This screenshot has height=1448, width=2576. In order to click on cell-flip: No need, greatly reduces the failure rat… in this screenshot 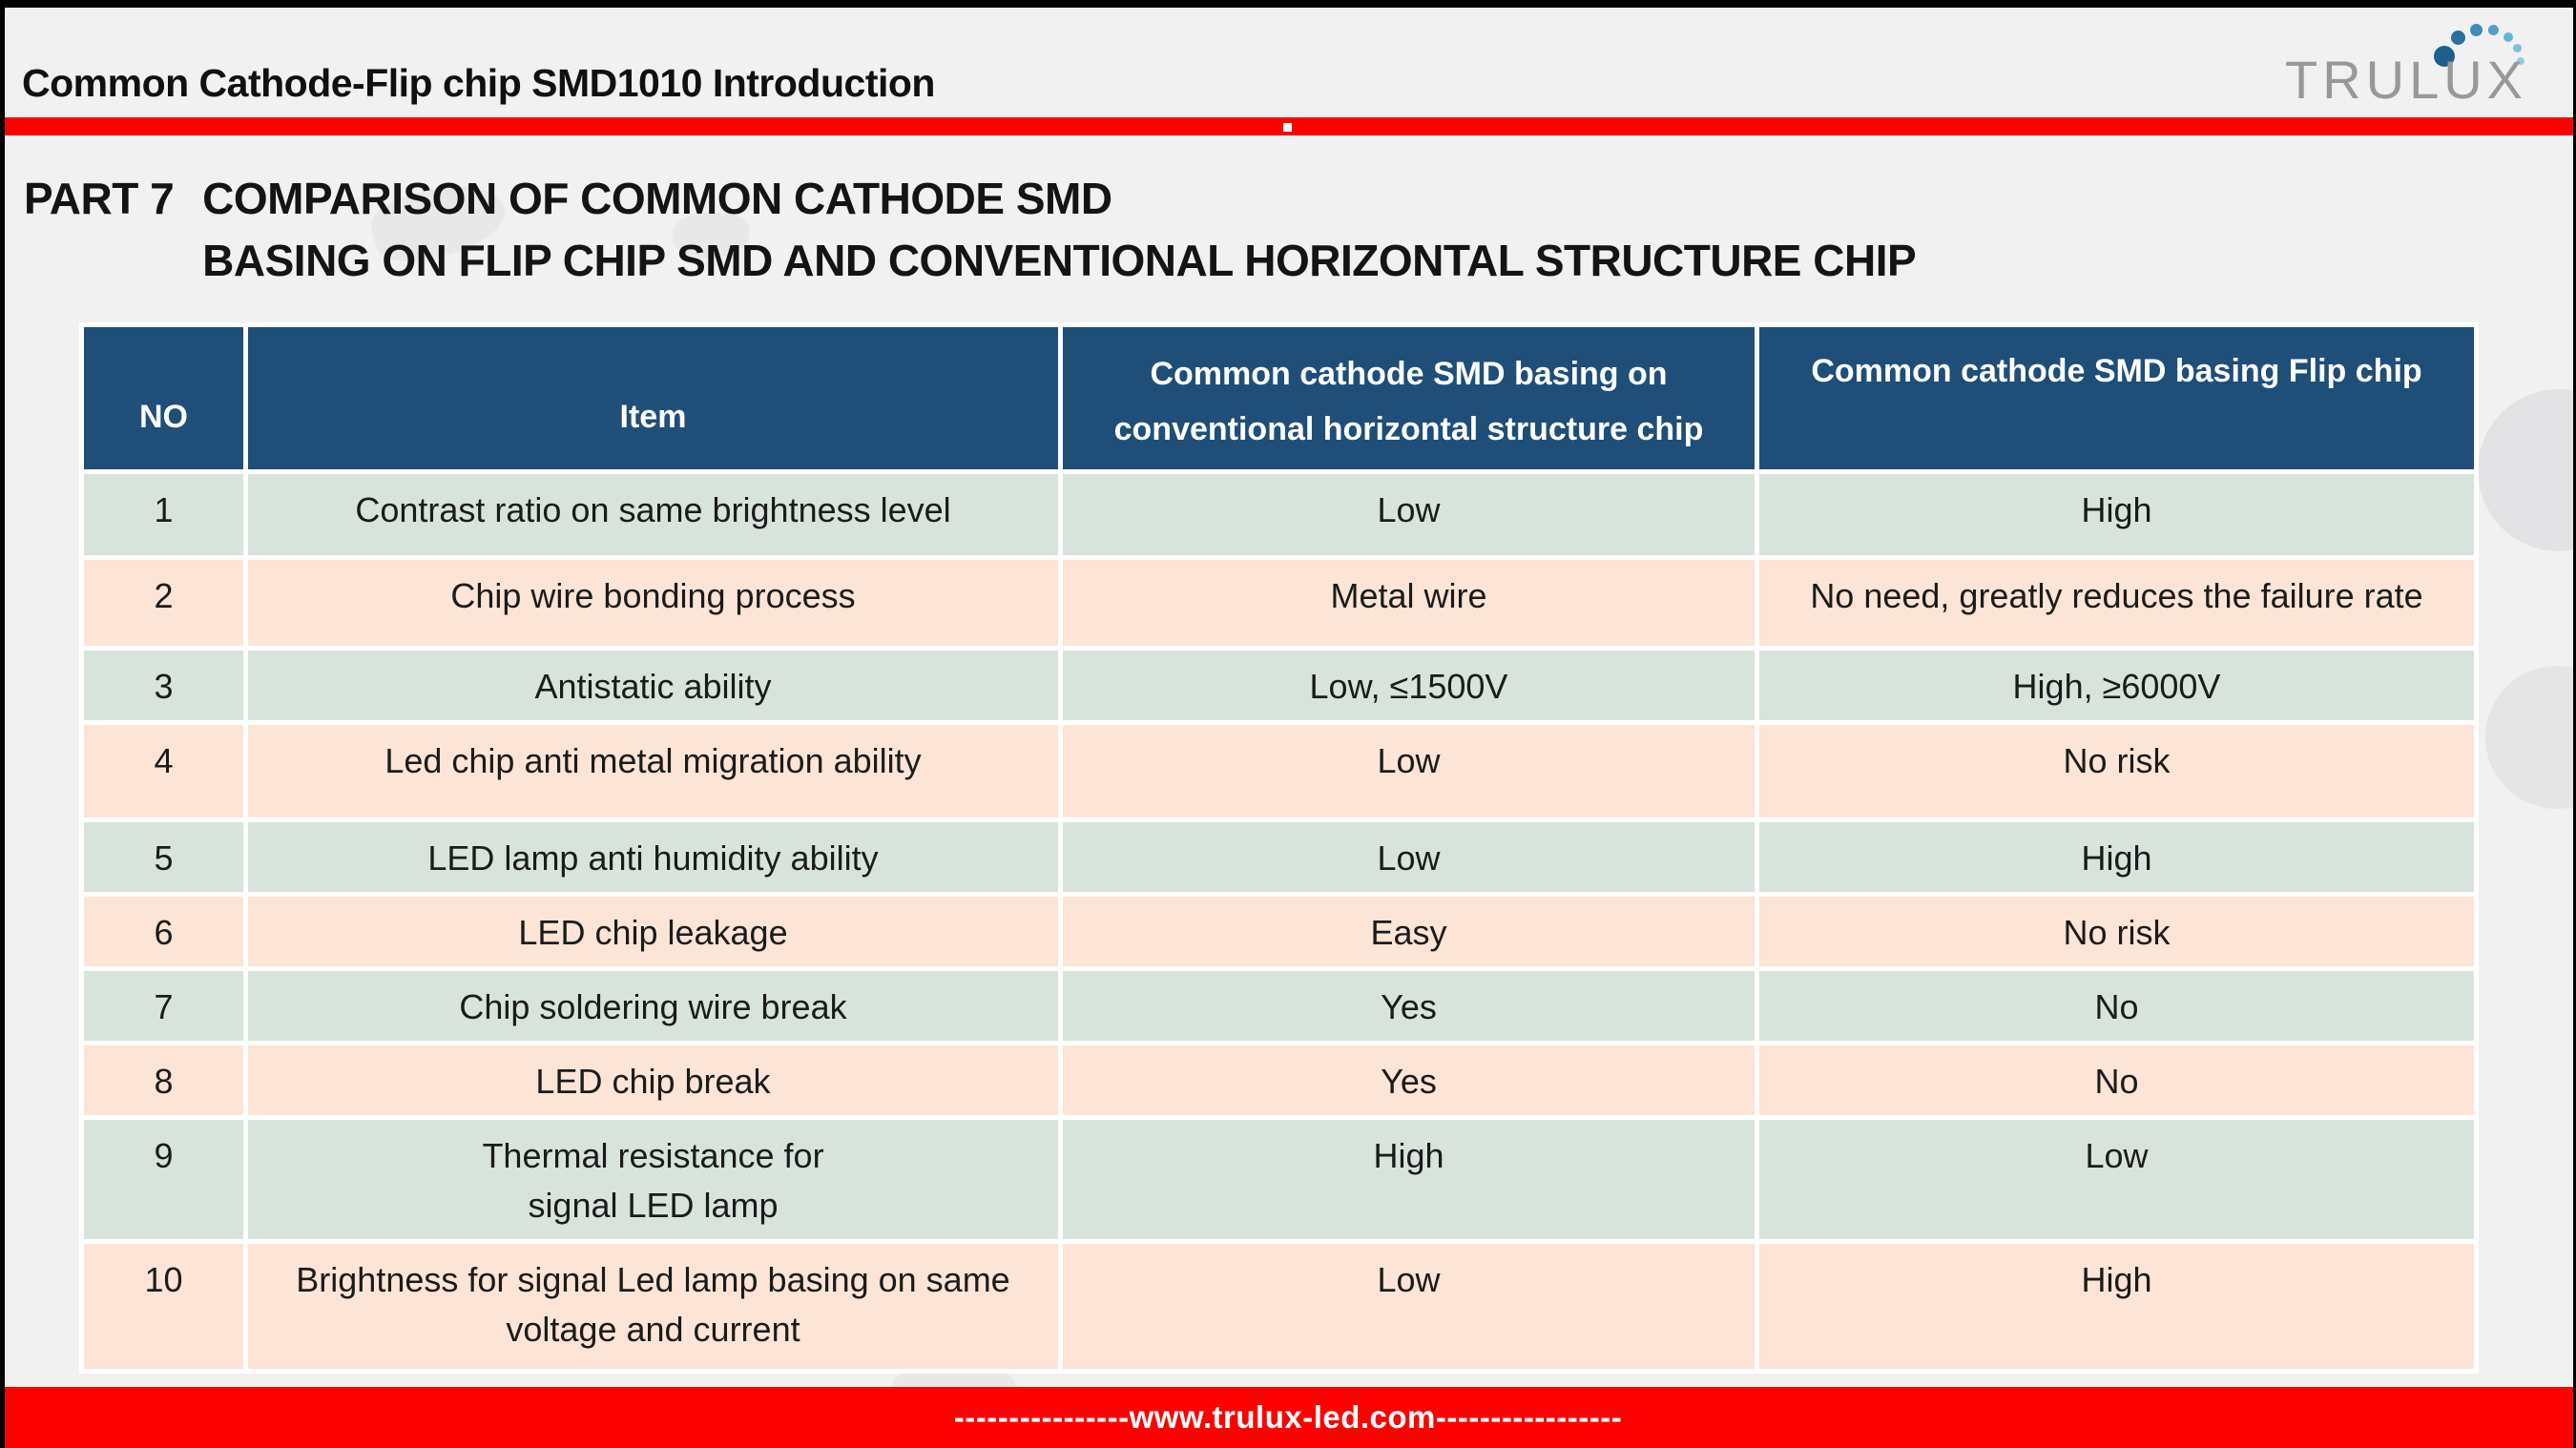, I will do `click(2116, 603)`.